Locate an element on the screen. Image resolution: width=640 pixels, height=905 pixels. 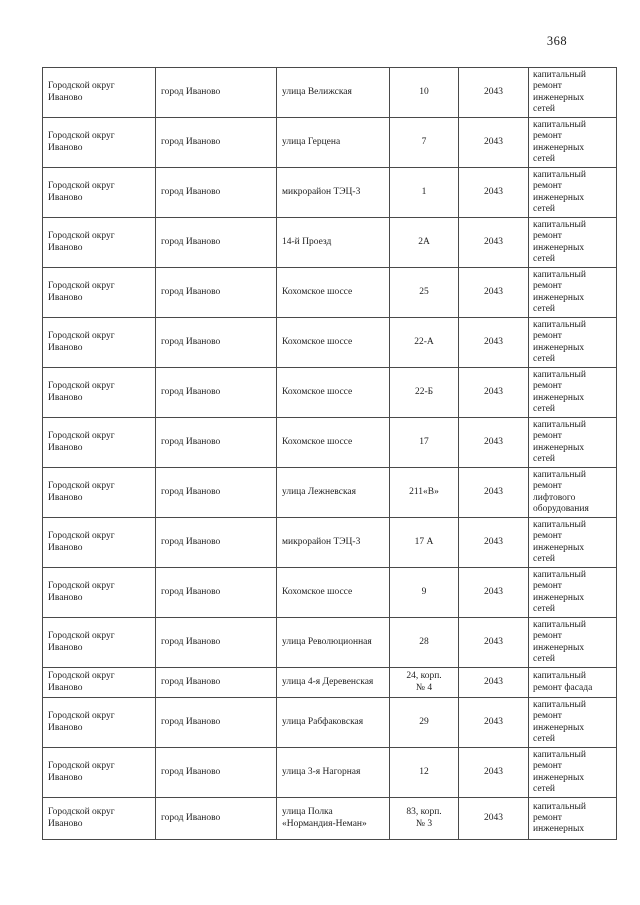
cell-street: улица Полка «Нормандия-Неман» is located at coordinates (333, 818).